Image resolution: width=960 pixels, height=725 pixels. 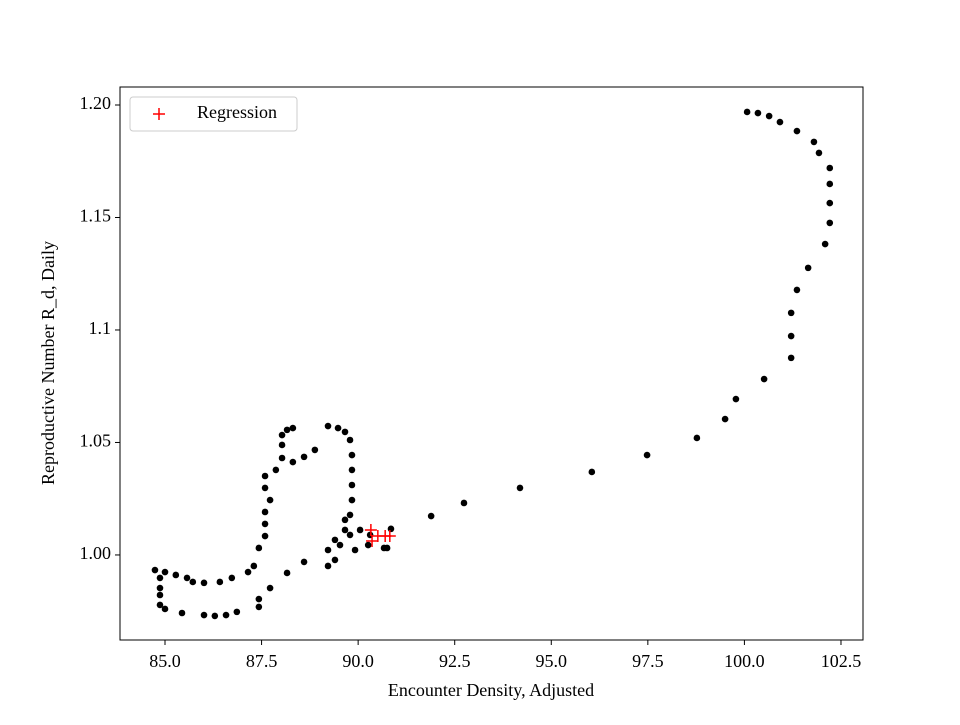 I want to click on x-tick-label: 95.0, so click(x=552, y=661).